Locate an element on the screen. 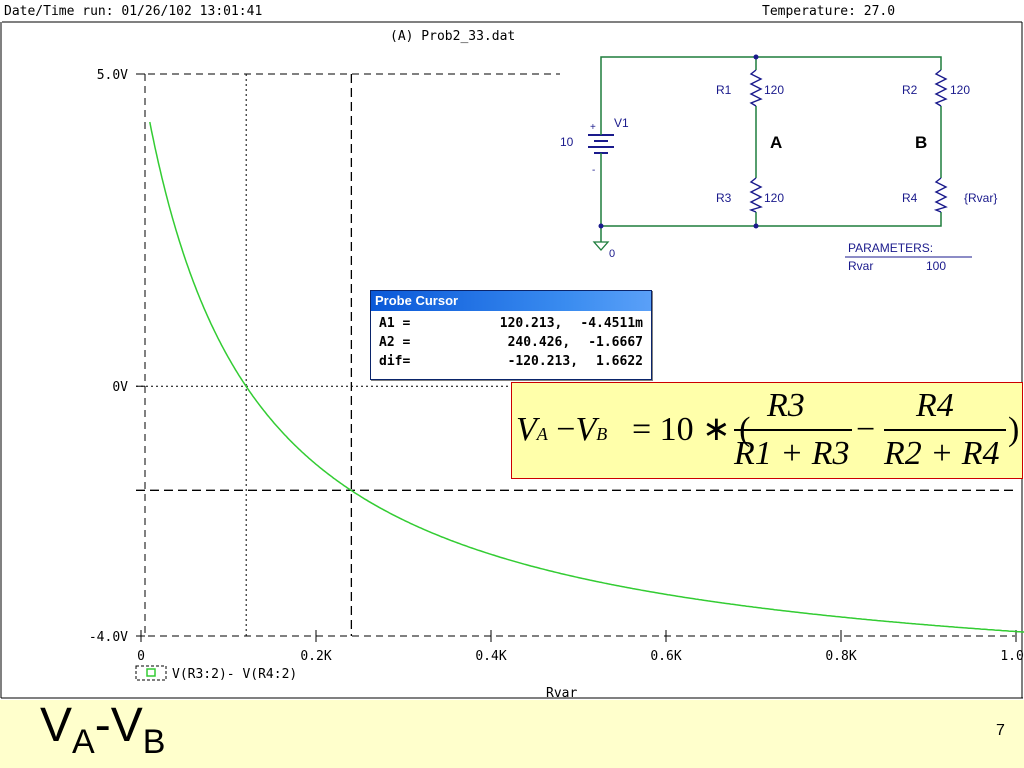 Image resolution: width=1024 pixels, height=768 pixels. r2-name: R2 is located at coordinates (910, 90).